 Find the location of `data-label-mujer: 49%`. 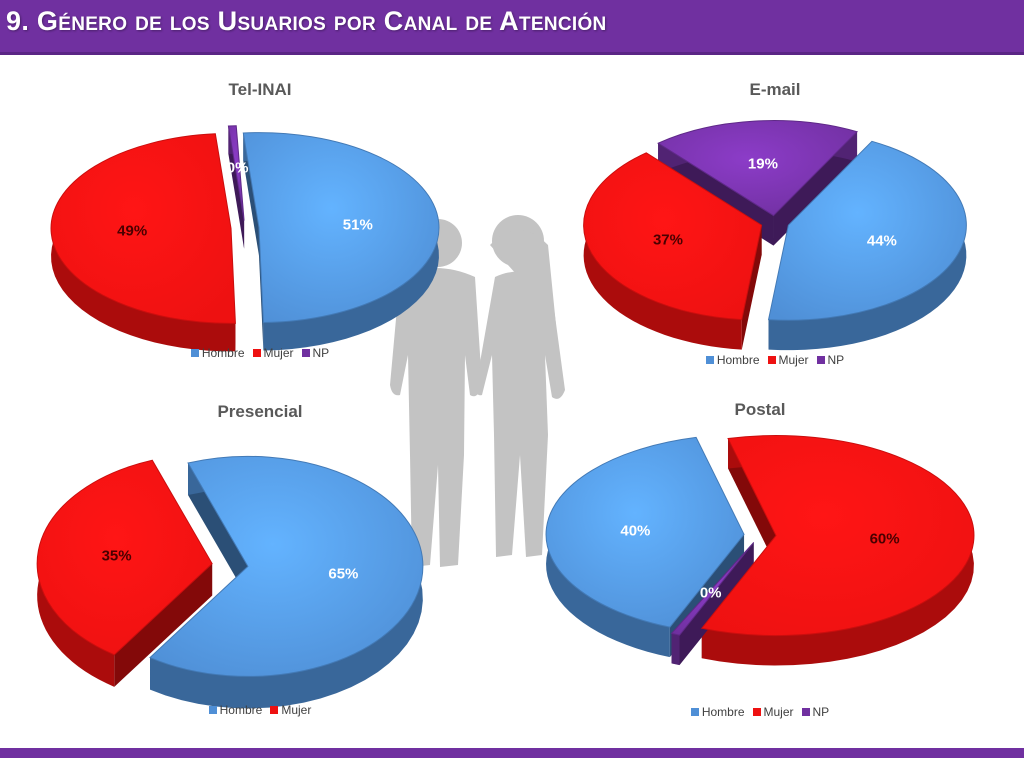

data-label-mujer: 49% is located at coordinates (132, 231).